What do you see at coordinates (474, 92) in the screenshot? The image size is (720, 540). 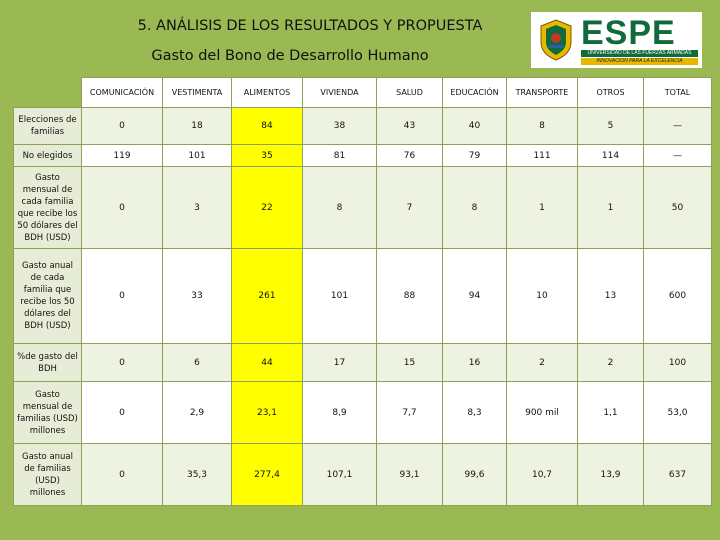 I see `column-header: EDUCACIÓN` at bounding box center [474, 92].